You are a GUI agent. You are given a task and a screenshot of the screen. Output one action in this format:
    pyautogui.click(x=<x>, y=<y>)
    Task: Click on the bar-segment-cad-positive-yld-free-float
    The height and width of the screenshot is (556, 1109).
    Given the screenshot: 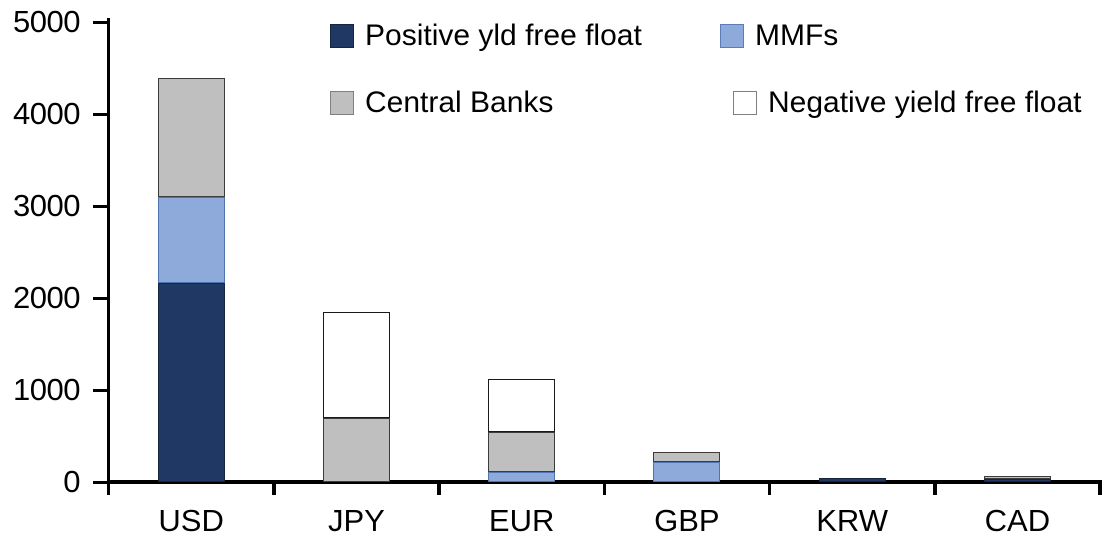 What is the action you would take?
    pyautogui.click(x=1017, y=480)
    